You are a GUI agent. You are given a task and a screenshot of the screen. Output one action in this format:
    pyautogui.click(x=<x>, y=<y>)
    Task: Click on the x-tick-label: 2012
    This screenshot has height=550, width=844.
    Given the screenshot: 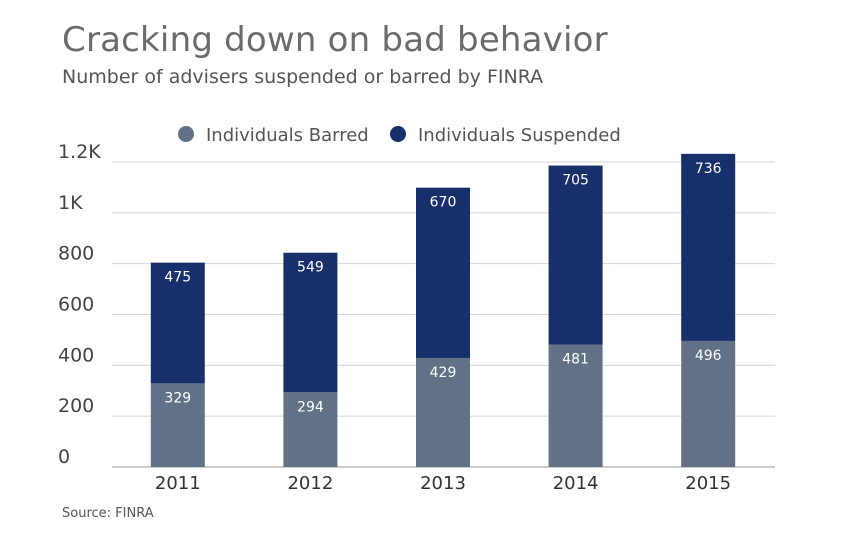 What is the action you would take?
    pyautogui.click(x=310, y=483)
    